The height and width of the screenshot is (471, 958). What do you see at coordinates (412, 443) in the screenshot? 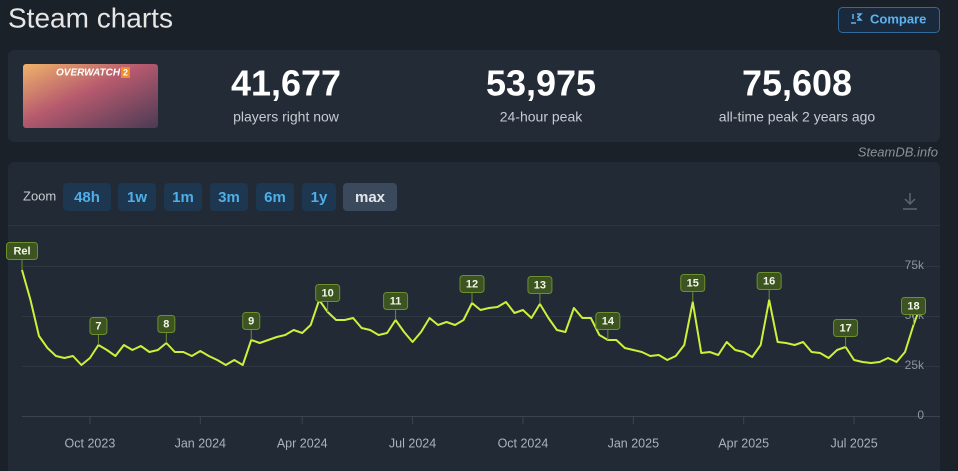
I see `x-tick-label: Jul 2024` at bounding box center [412, 443].